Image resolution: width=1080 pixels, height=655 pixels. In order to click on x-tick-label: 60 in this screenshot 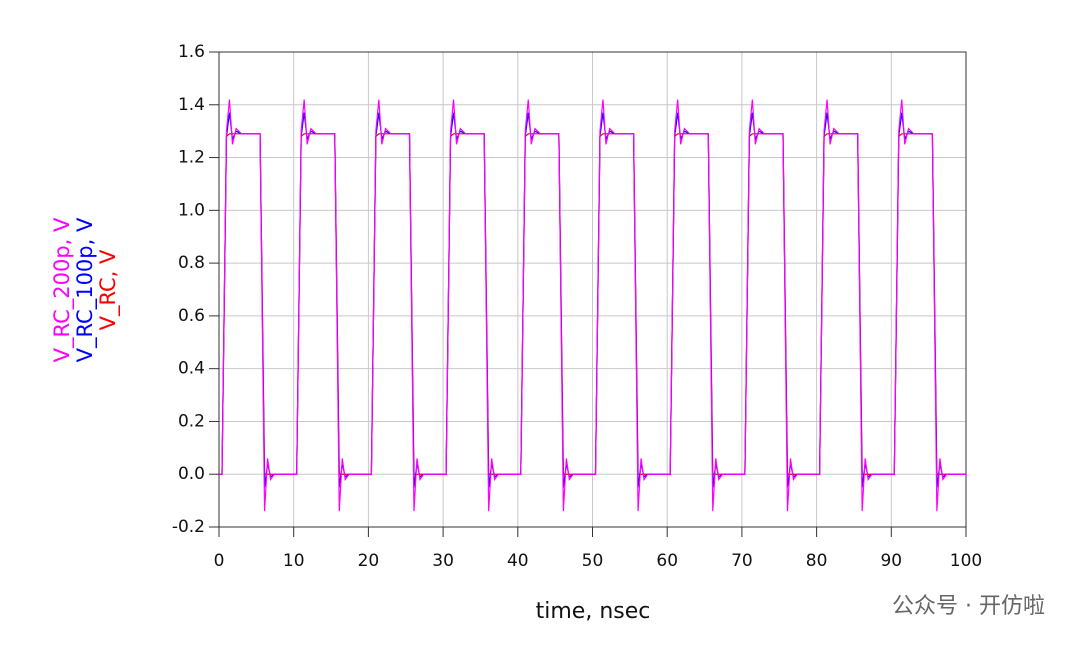, I will do `click(667, 561)`.